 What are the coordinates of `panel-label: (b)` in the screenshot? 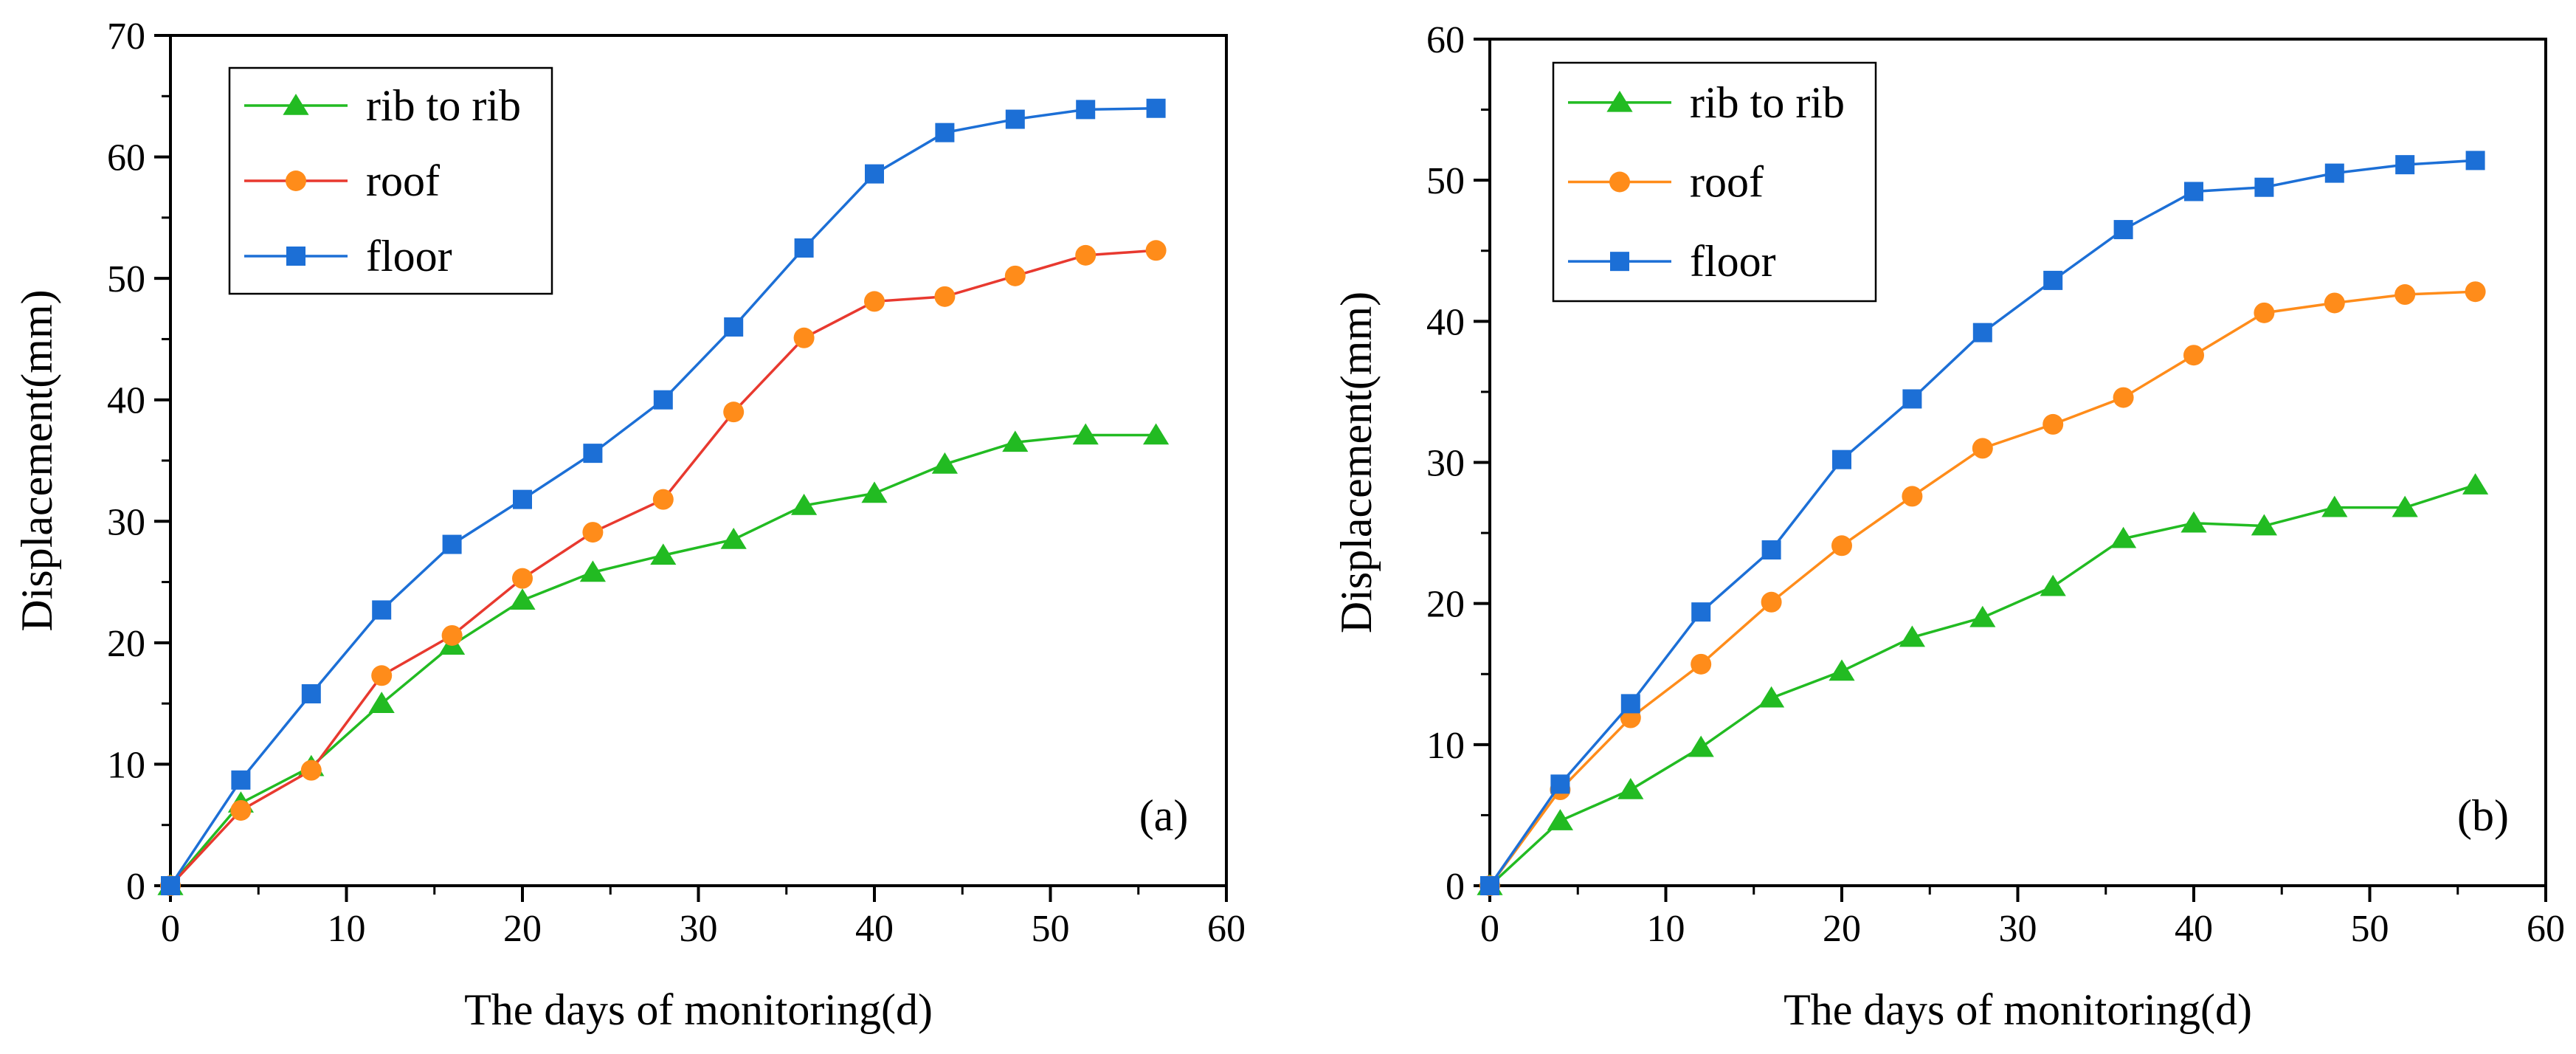 It's located at (2483, 815).